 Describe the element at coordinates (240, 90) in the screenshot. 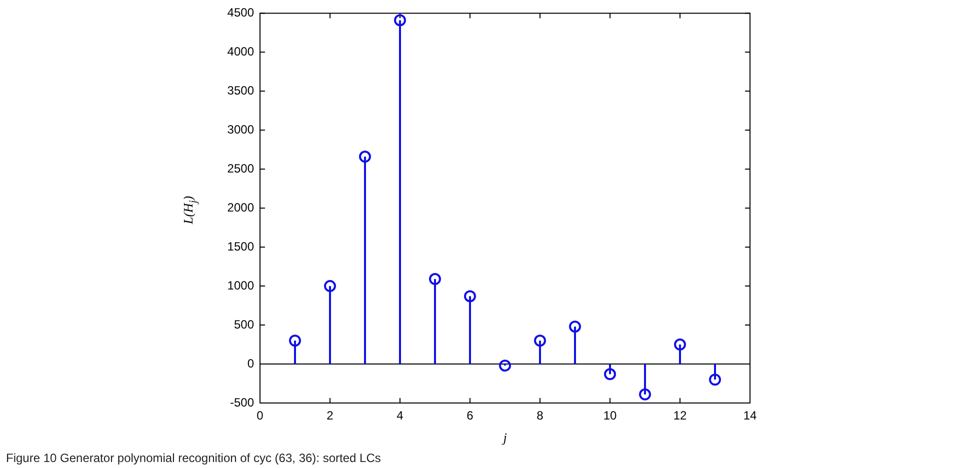

I see `y-tick-label: 3500` at that location.